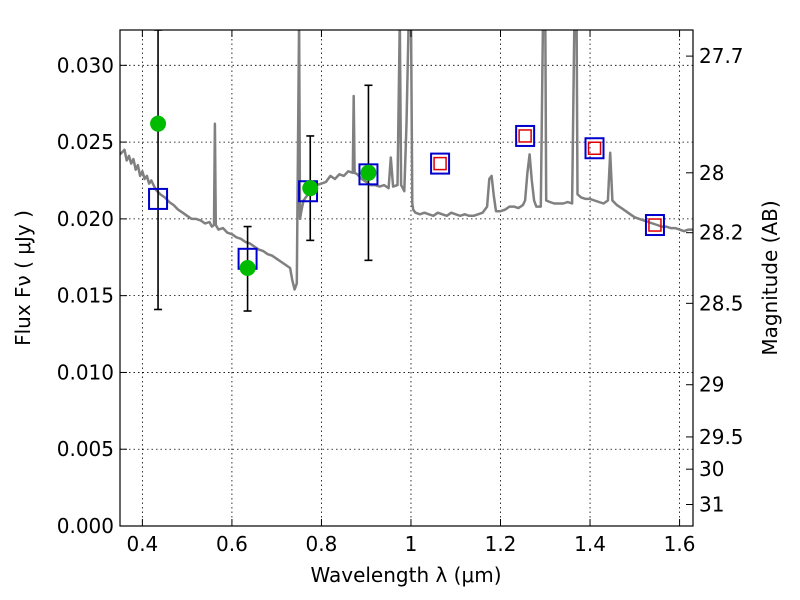  Describe the element at coordinates (85, 219) in the screenshot. I see `y-tick-label: 0.020` at that location.